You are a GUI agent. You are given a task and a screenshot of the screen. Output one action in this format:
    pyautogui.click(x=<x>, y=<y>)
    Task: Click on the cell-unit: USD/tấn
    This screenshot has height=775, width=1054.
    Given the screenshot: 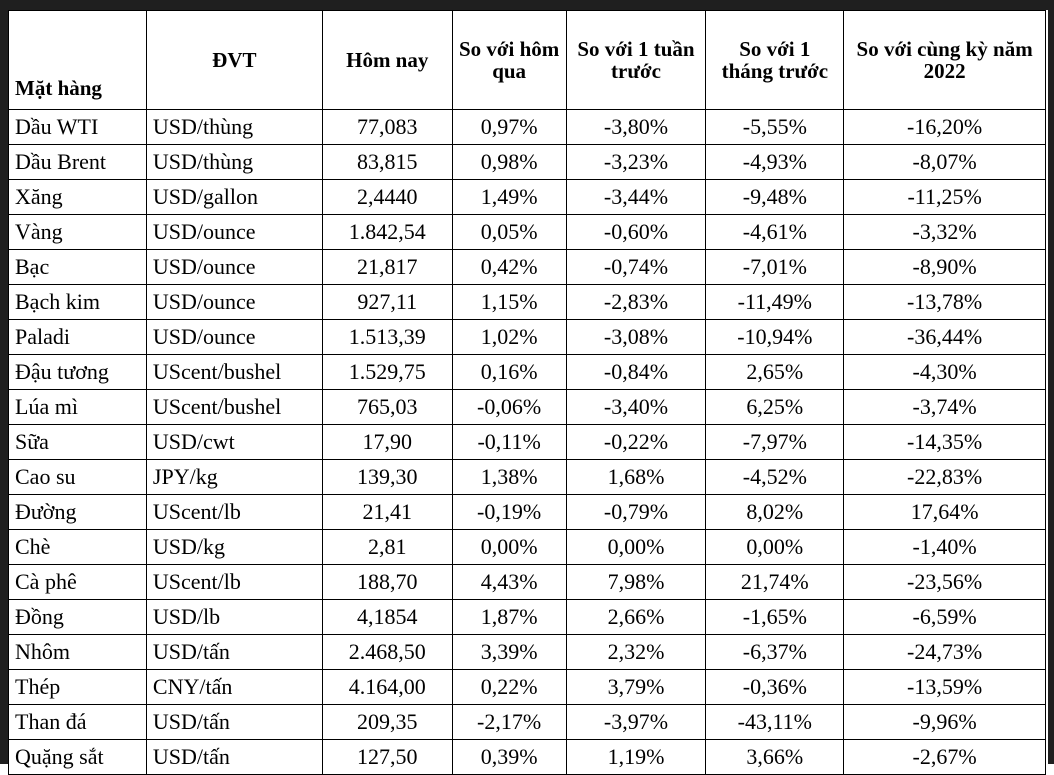 What is the action you would take?
    pyautogui.click(x=234, y=722)
    